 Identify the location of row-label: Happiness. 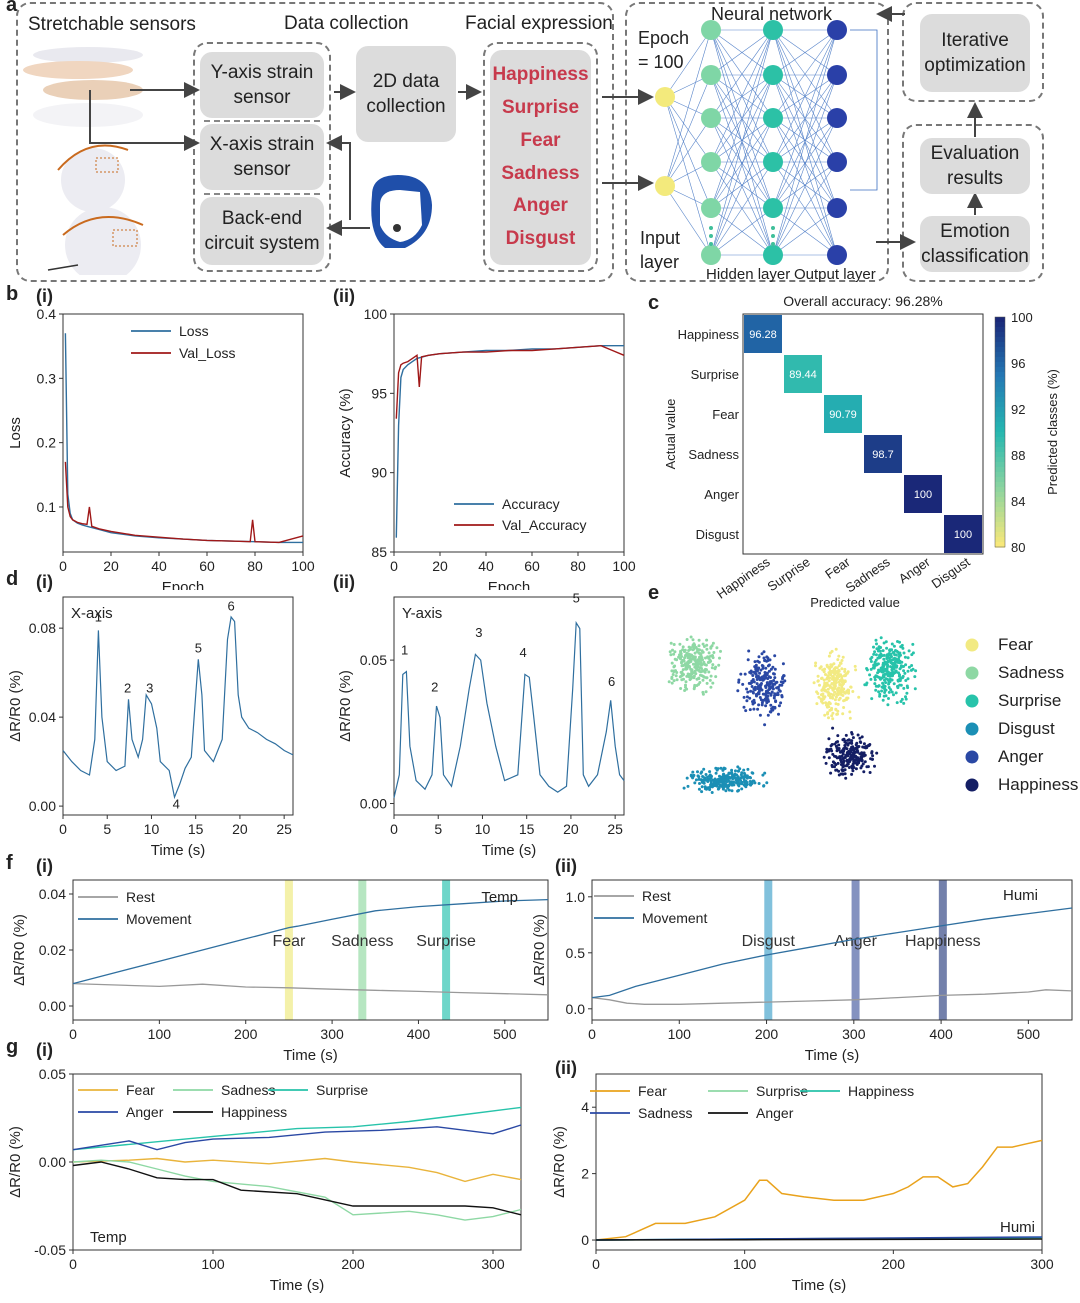
(709, 334).